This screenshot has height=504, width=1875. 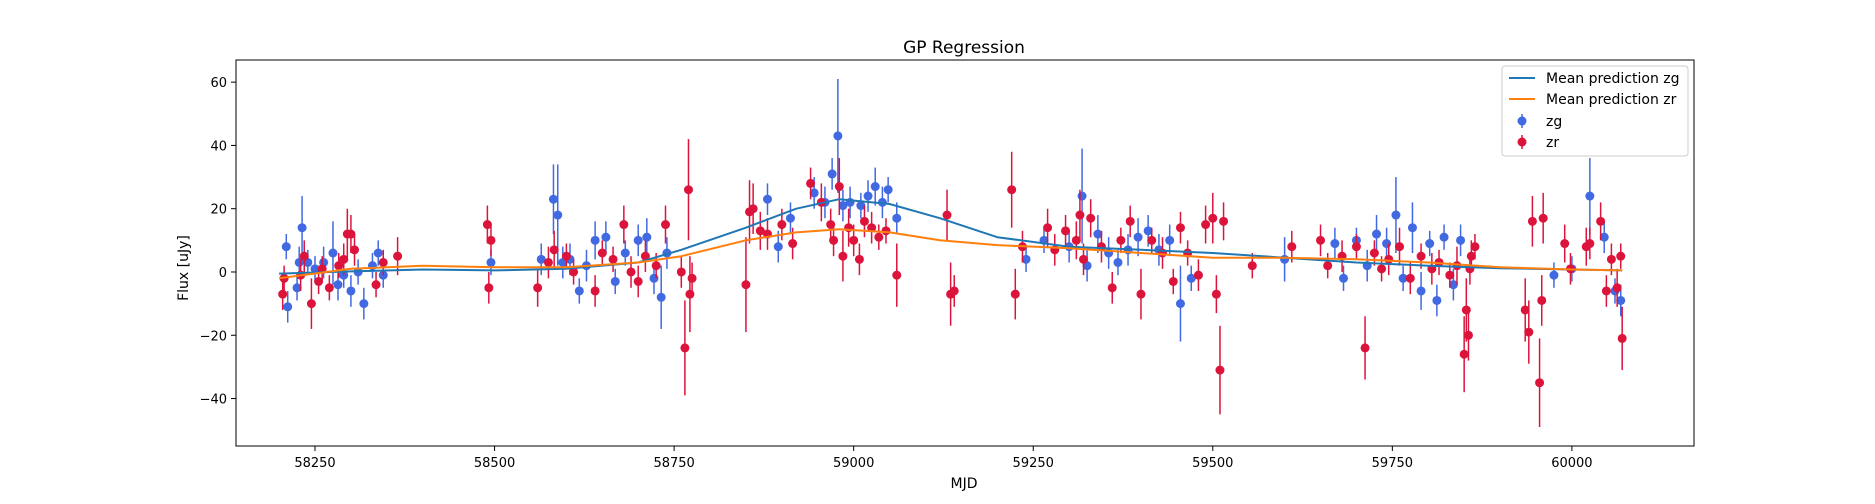 I want to click on x-tick-label: 58250, so click(x=314, y=463).